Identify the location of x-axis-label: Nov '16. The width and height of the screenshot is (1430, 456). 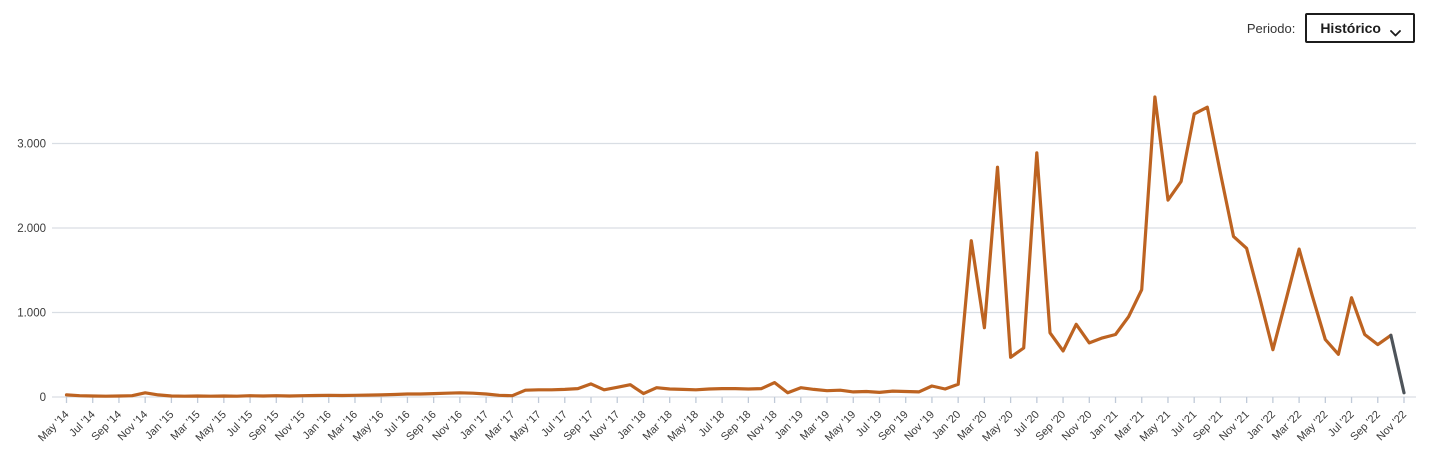
(447, 426).